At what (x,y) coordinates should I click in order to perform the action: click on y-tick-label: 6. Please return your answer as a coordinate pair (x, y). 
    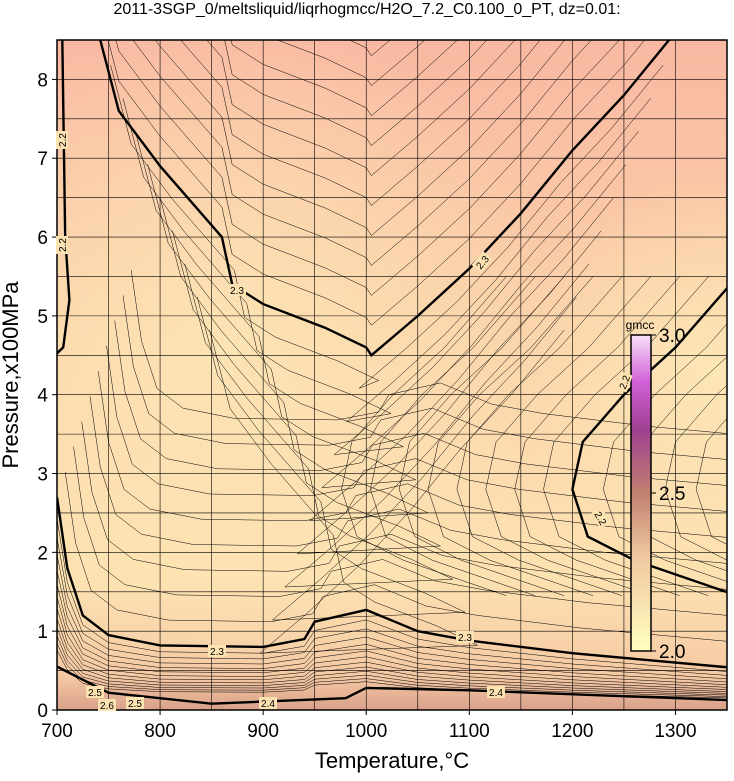
    Looking at the image, I should click on (42, 238).